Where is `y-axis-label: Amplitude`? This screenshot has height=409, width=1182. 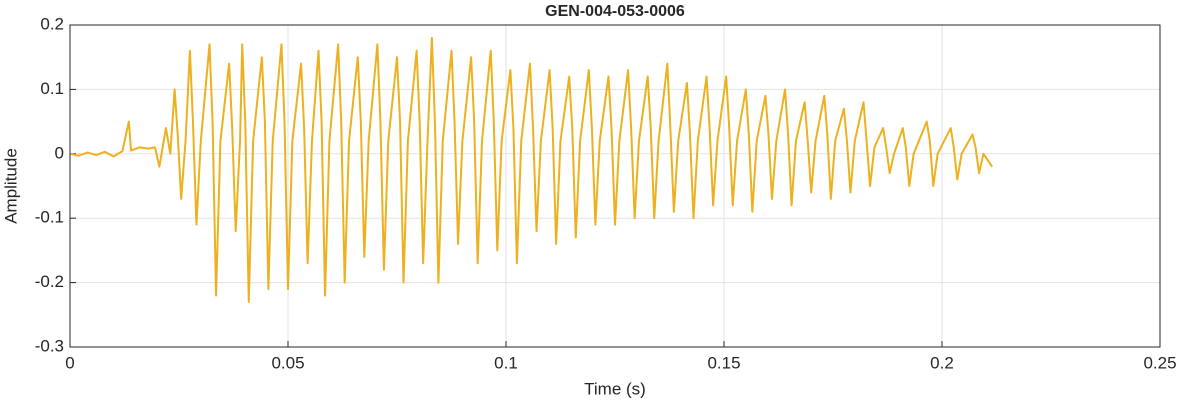
y-axis-label: Amplitude is located at coordinates (10, 186).